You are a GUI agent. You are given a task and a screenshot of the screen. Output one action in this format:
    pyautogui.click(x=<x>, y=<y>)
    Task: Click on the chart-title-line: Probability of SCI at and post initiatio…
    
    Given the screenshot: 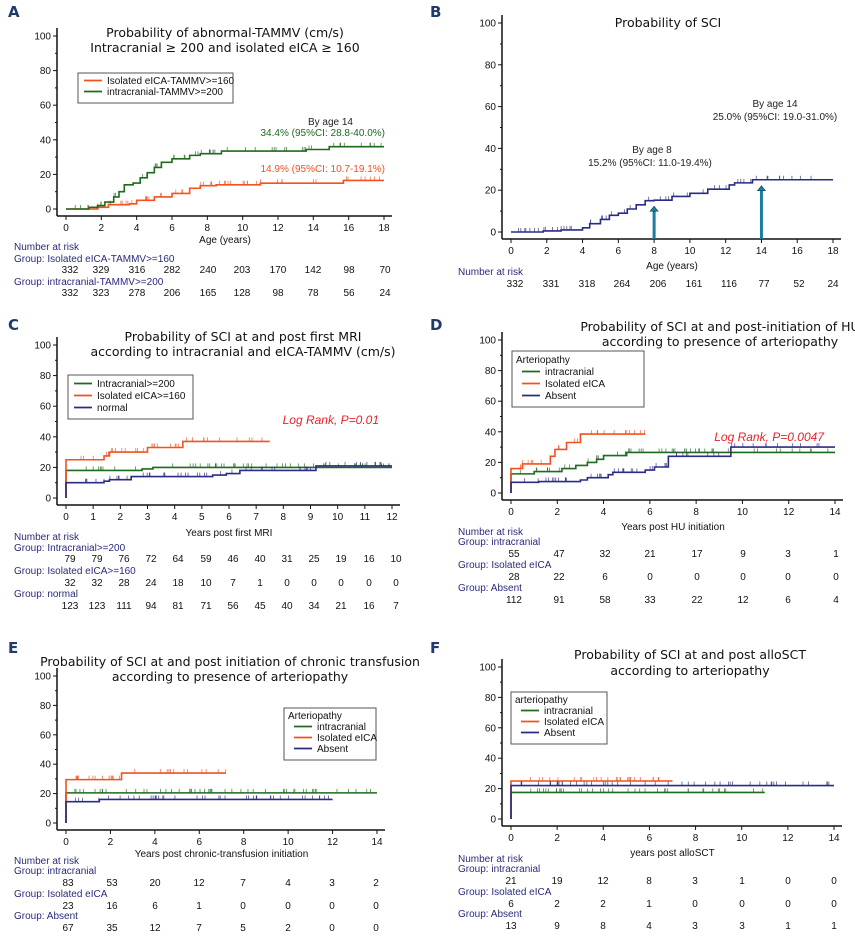 What is the action you would take?
    pyautogui.click(x=230, y=661)
    